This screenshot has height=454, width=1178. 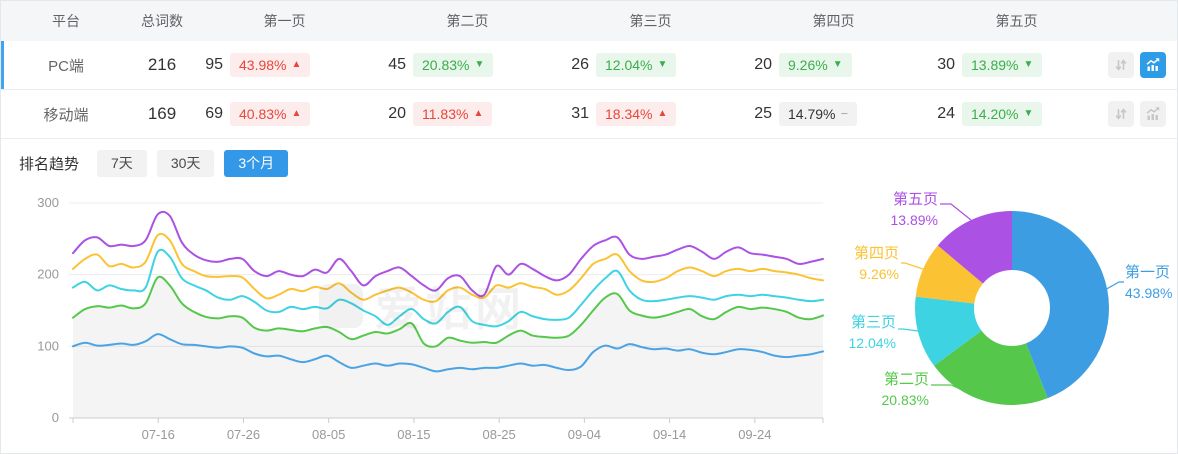 What do you see at coordinates (185, 163) in the screenshot?
I see `tab-30-days: 30天` at bounding box center [185, 163].